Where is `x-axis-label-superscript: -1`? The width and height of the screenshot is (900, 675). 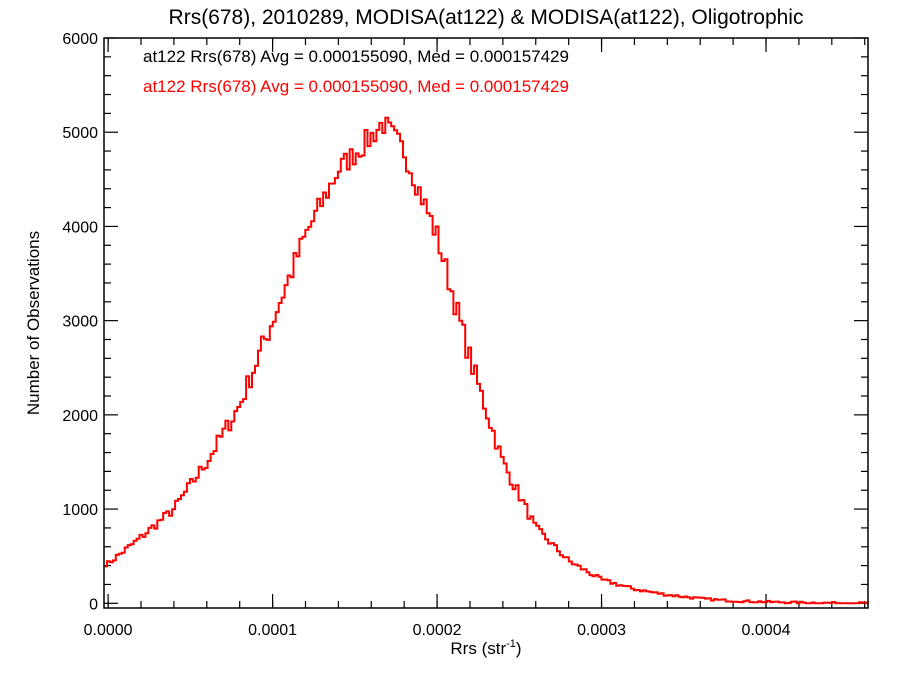 x-axis-label-superscript: -1 is located at coordinates (511, 644).